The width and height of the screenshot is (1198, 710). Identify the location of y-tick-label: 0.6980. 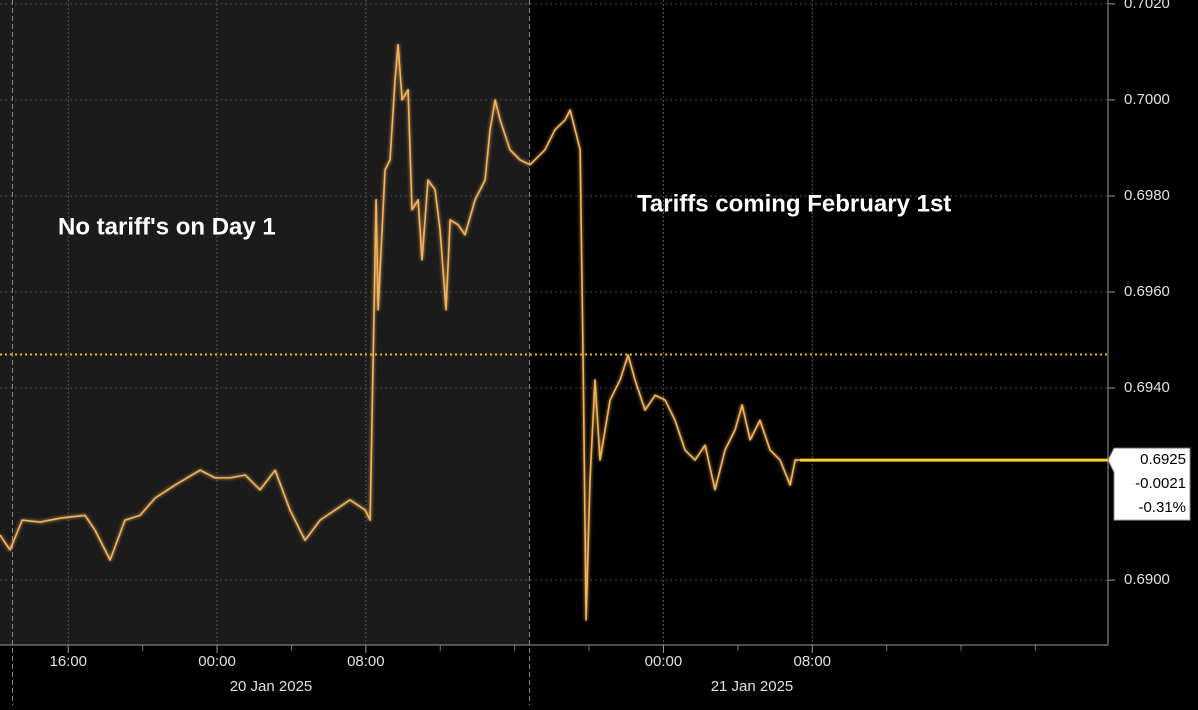
(1147, 195).